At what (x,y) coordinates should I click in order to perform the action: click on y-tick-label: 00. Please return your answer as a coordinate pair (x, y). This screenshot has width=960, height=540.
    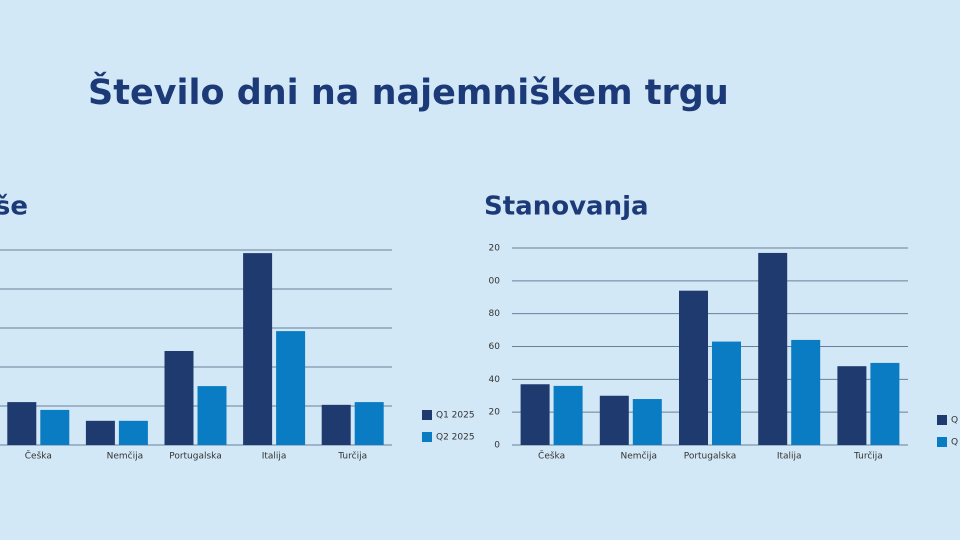
    Looking at the image, I should click on (495, 281).